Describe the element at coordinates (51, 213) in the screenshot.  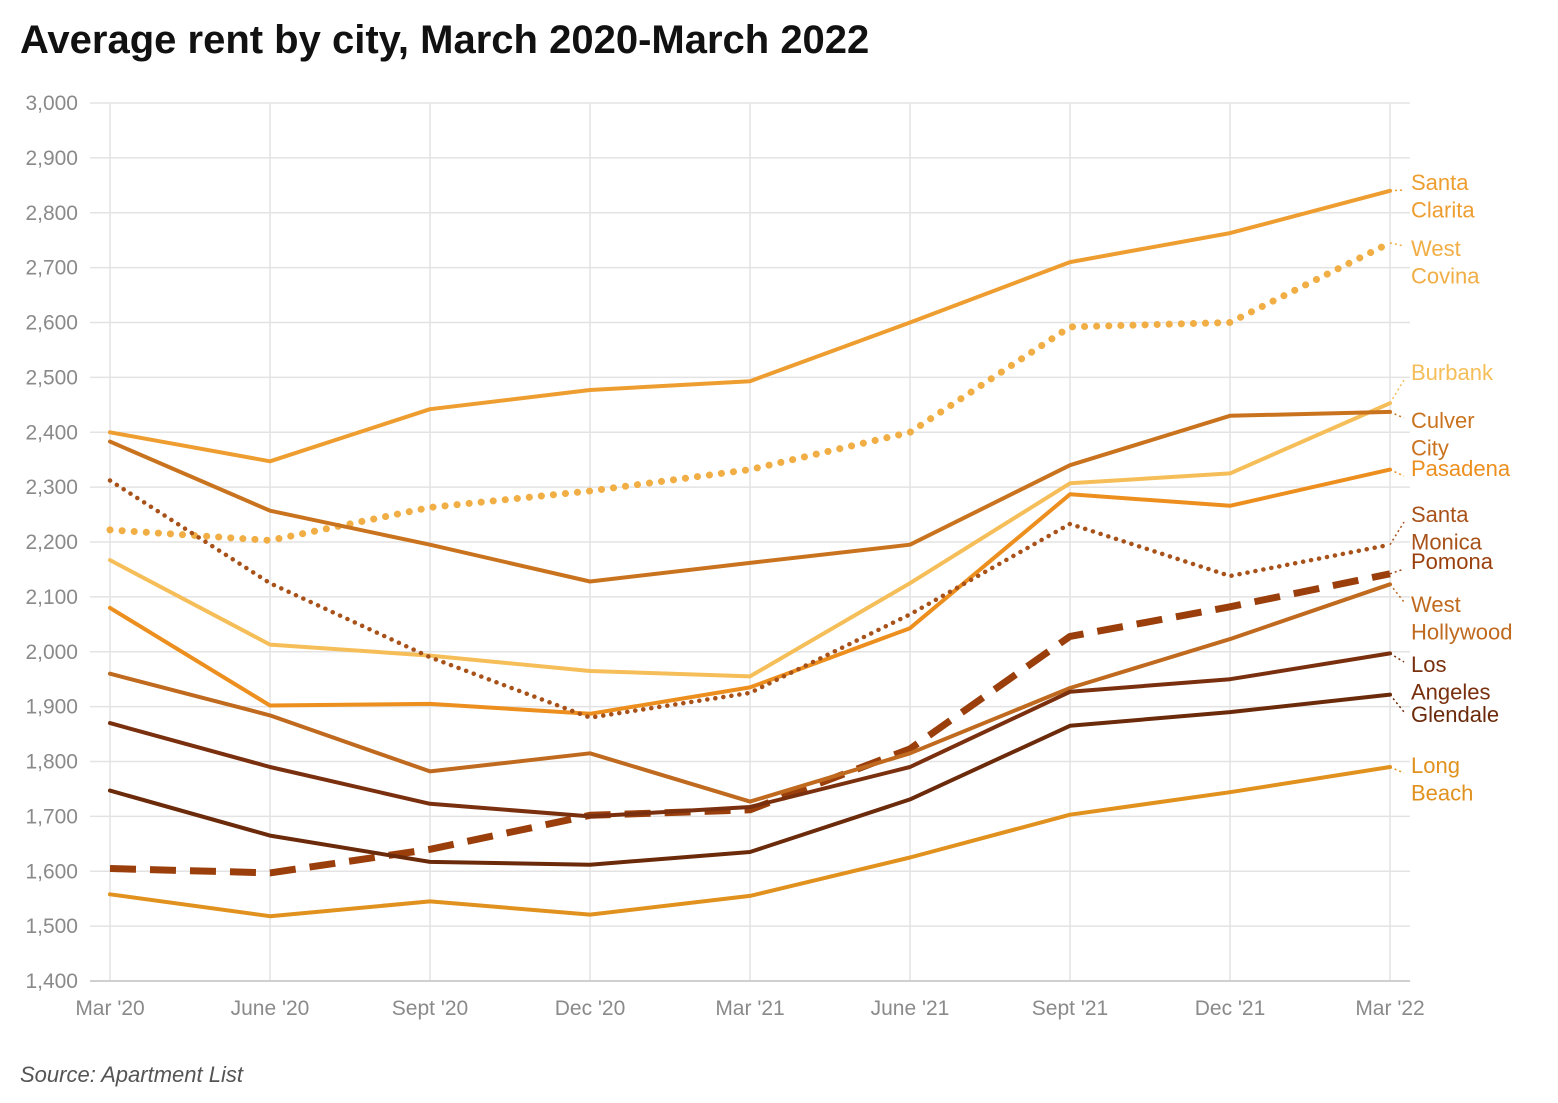
I see `y-tick-label: 2,800` at that location.